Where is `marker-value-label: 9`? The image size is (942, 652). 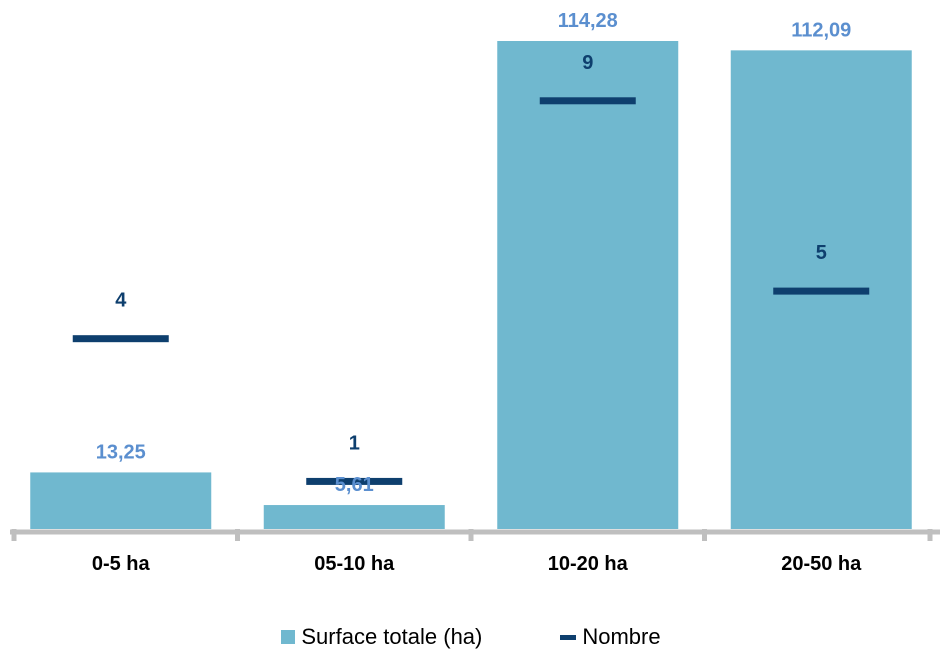 marker-value-label: 9 is located at coordinates (587, 63).